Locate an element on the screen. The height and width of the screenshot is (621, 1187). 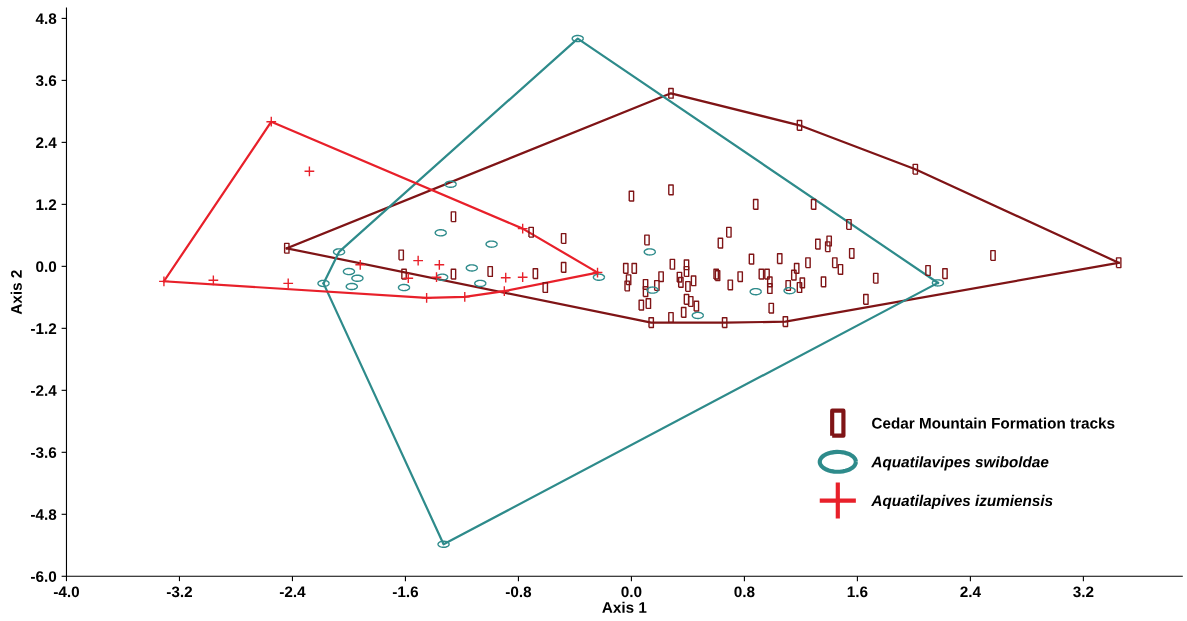
x-tick-label: 0.0 is located at coordinates (631, 592).